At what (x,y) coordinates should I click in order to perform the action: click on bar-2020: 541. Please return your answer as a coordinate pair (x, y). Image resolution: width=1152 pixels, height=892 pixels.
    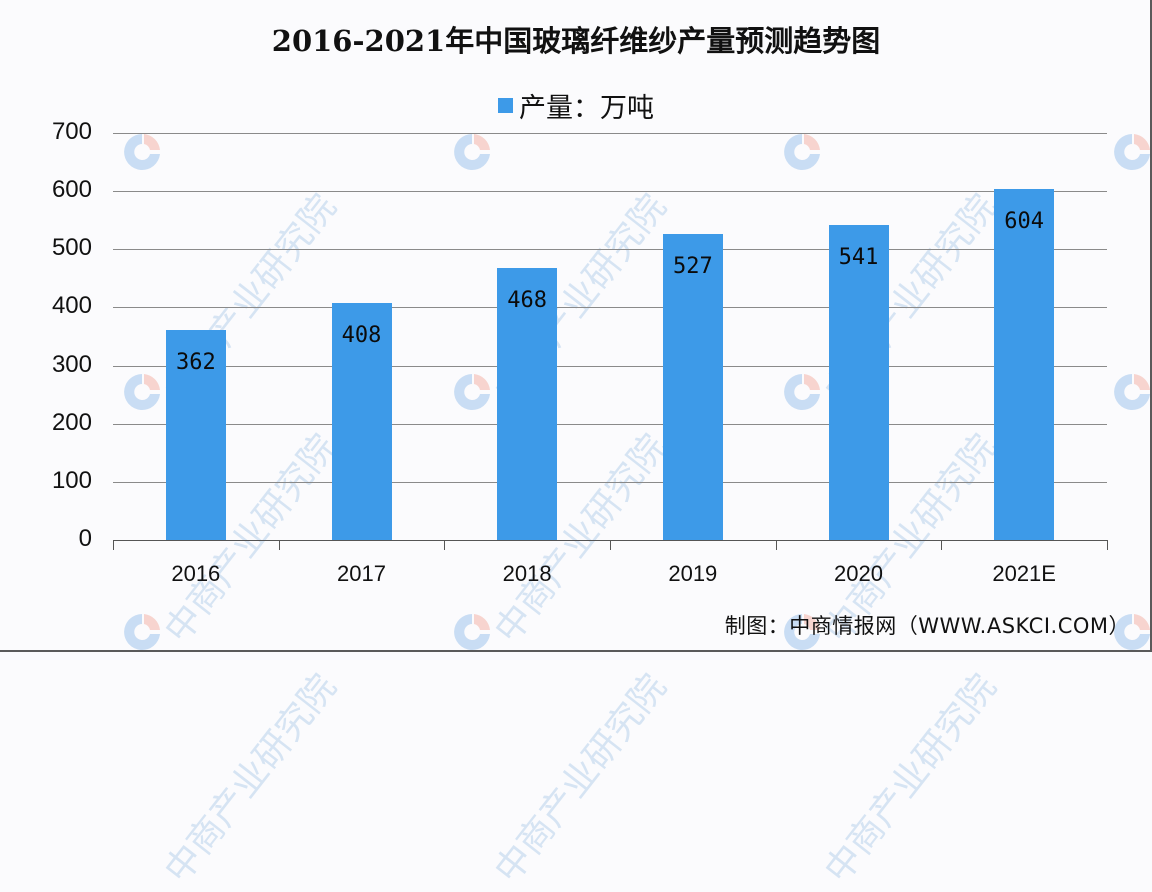
    Looking at the image, I should click on (858, 382).